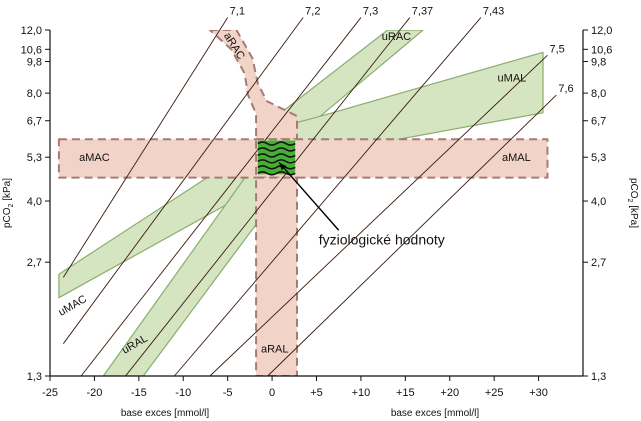  Describe the element at coordinates (435, 413) in the screenshot. I see `x-axis-title-right: base exces [mmol/l]` at that location.